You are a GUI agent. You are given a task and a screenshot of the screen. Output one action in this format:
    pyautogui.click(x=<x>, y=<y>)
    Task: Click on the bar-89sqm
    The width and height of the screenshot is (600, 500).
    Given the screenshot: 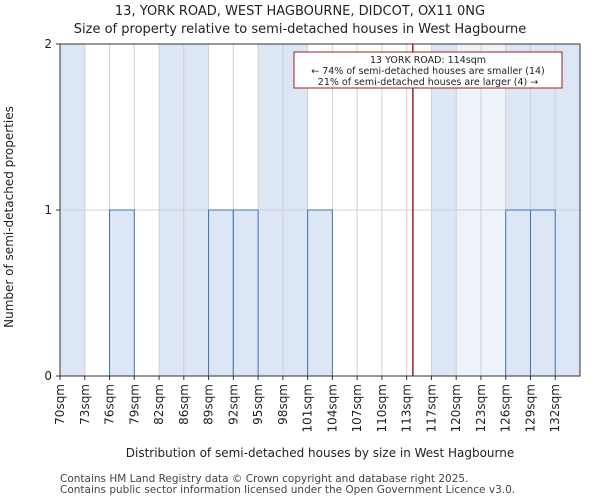 What is the action you would take?
    pyautogui.click(x=221, y=293)
    